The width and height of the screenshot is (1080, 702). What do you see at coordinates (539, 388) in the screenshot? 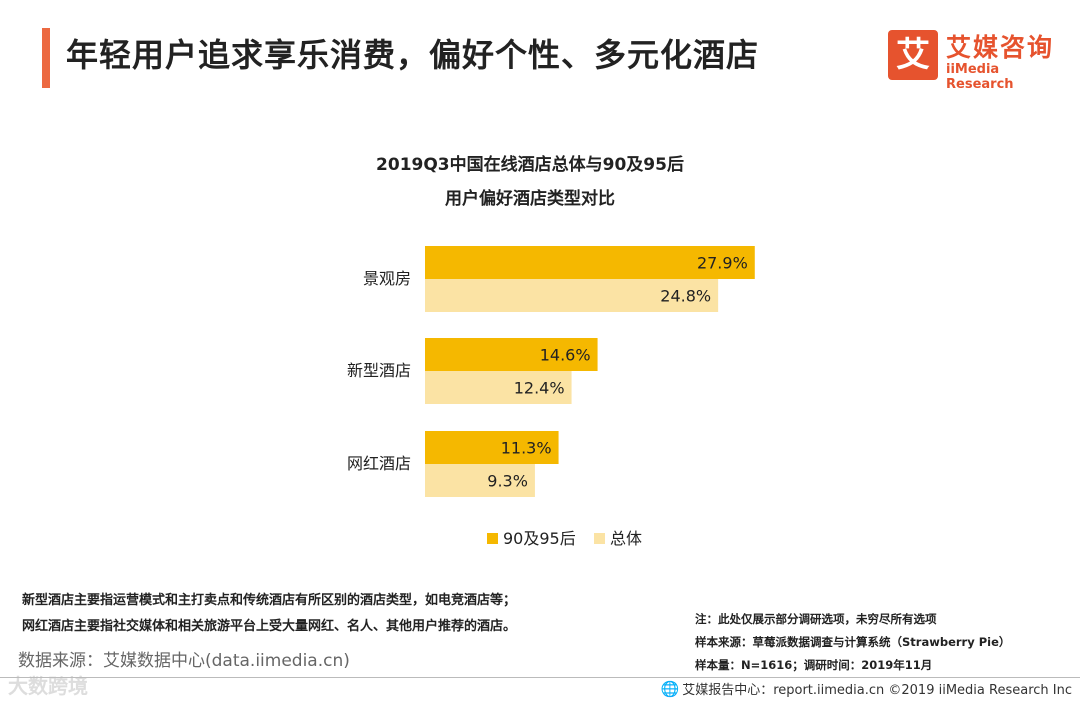
I see `data-label: 12.4%` at bounding box center [539, 388].